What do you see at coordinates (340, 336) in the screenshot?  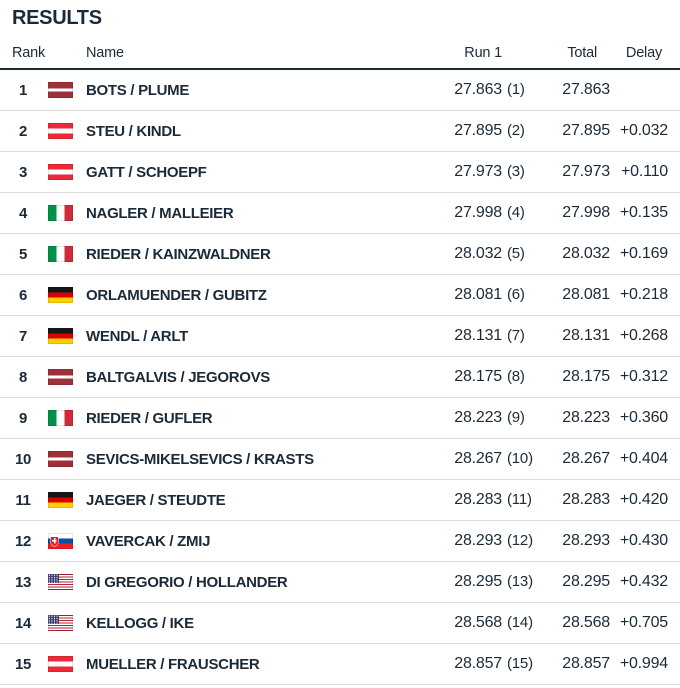 I see `table-row: 7 WENDL / ARLT 28.131 (7) 28.131 +0.268` at bounding box center [340, 336].